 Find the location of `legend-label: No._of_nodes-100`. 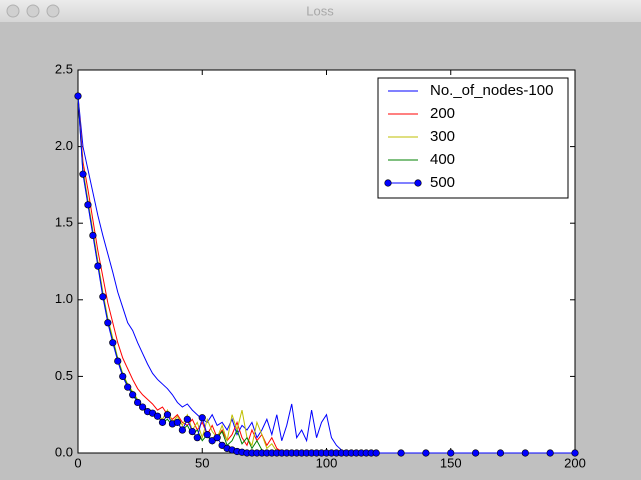

legend-label: No._of_nodes-100 is located at coordinates (491, 90).